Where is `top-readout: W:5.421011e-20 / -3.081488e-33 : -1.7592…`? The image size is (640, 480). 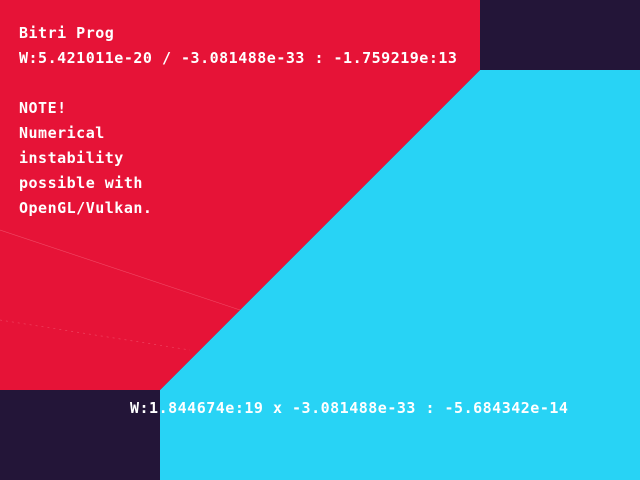 top-readout: W:5.421011e-20 / -3.081488e-33 : -1.7592… is located at coordinates (238, 58).